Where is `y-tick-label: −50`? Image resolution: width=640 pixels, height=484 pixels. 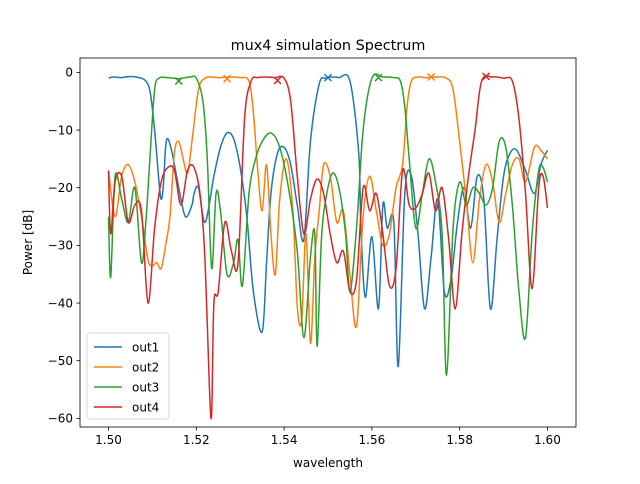 y-tick-label: −50 is located at coordinates (60, 361).